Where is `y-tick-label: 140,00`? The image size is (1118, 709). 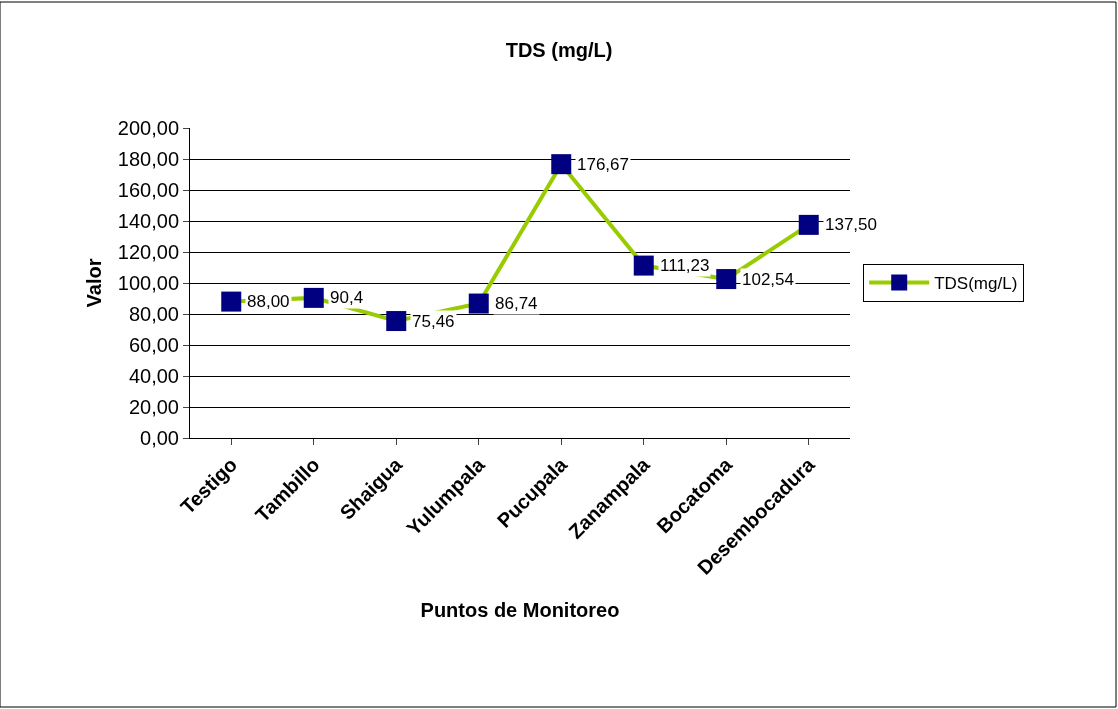 y-tick-label: 140,00 is located at coordinates (148, 221).